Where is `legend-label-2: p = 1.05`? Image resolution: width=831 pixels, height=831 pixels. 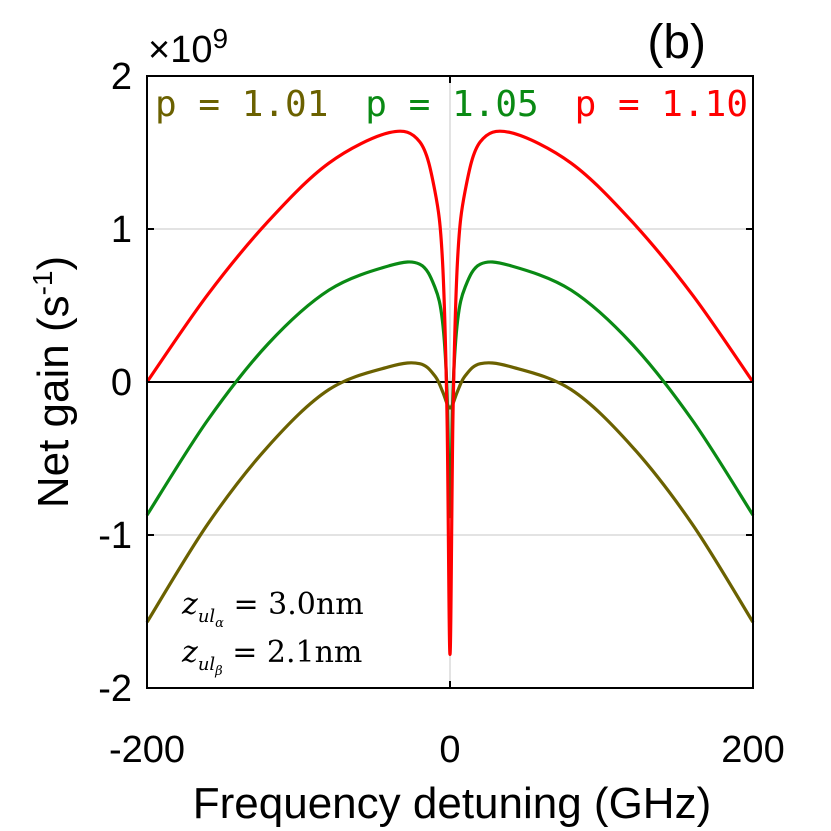
legend-label-2: p = 1.05 is located at coordinates (451, 104).